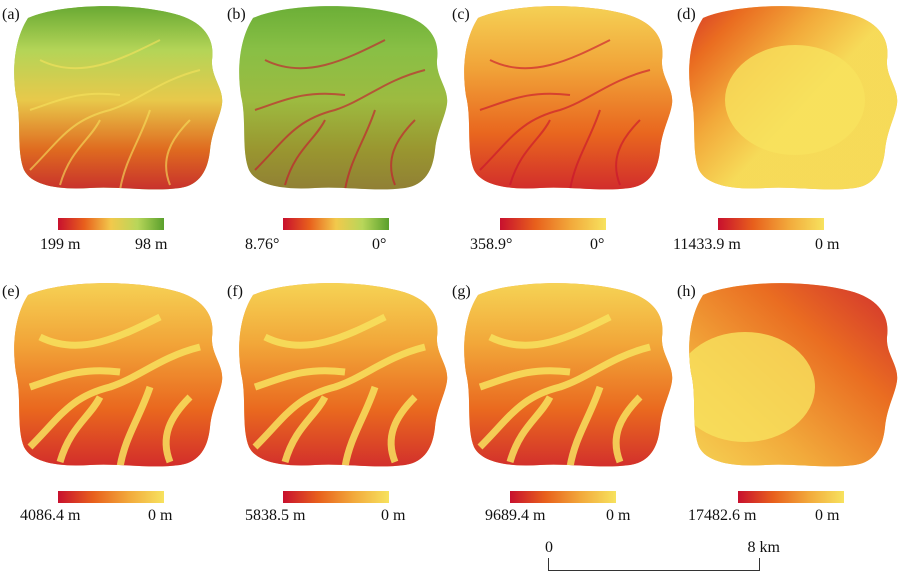 This screenshot has height=574, width=900. I want to click on legend-max-label: 9689.4 m, so click(515, 515).